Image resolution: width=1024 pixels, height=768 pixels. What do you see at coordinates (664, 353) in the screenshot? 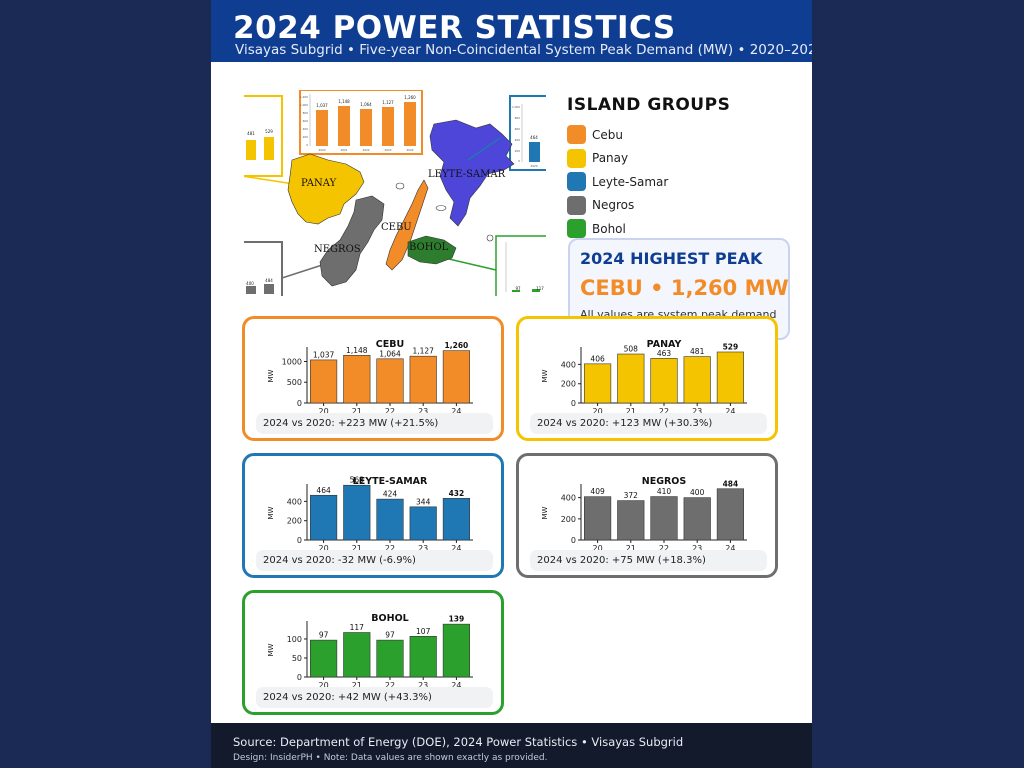
I see `bar-value-label: 463` at bounding box center [664, 353].